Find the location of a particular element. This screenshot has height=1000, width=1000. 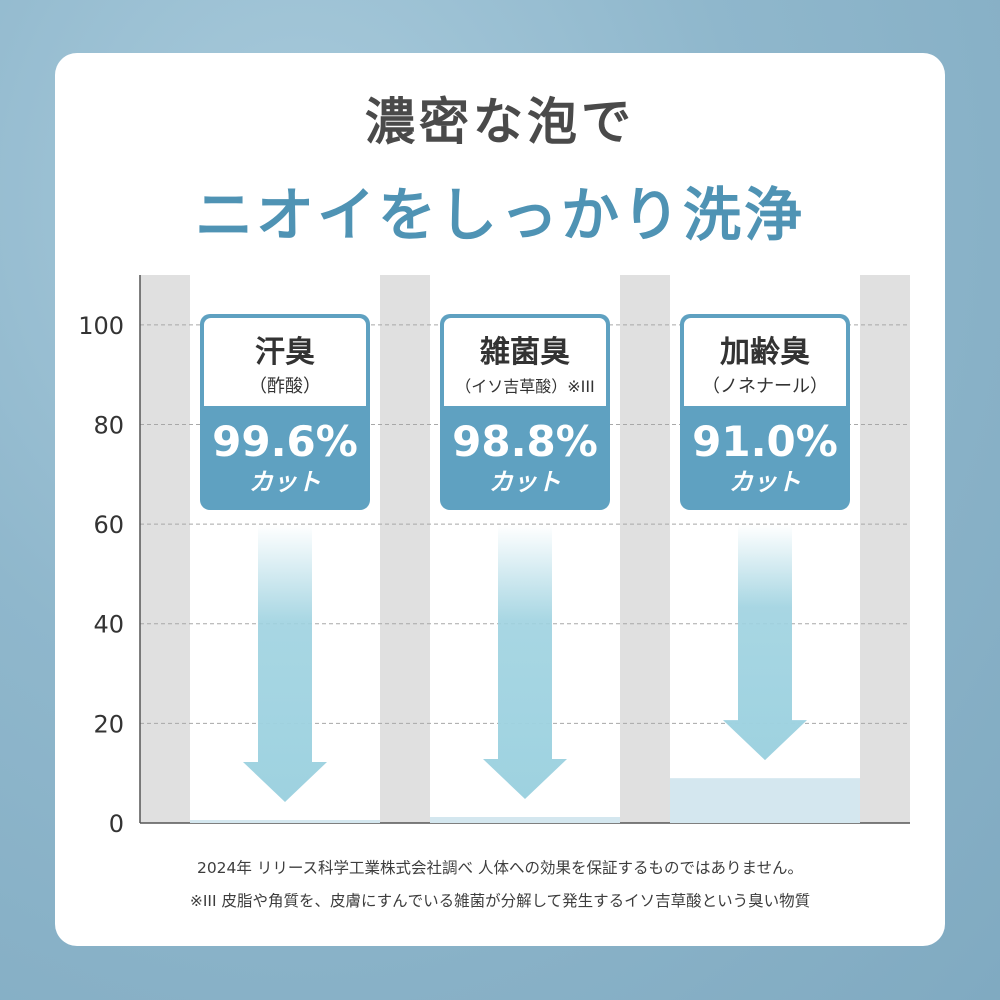

category-subtitle: （イソ吉草酸）※III is located at coordinates (525, 386).